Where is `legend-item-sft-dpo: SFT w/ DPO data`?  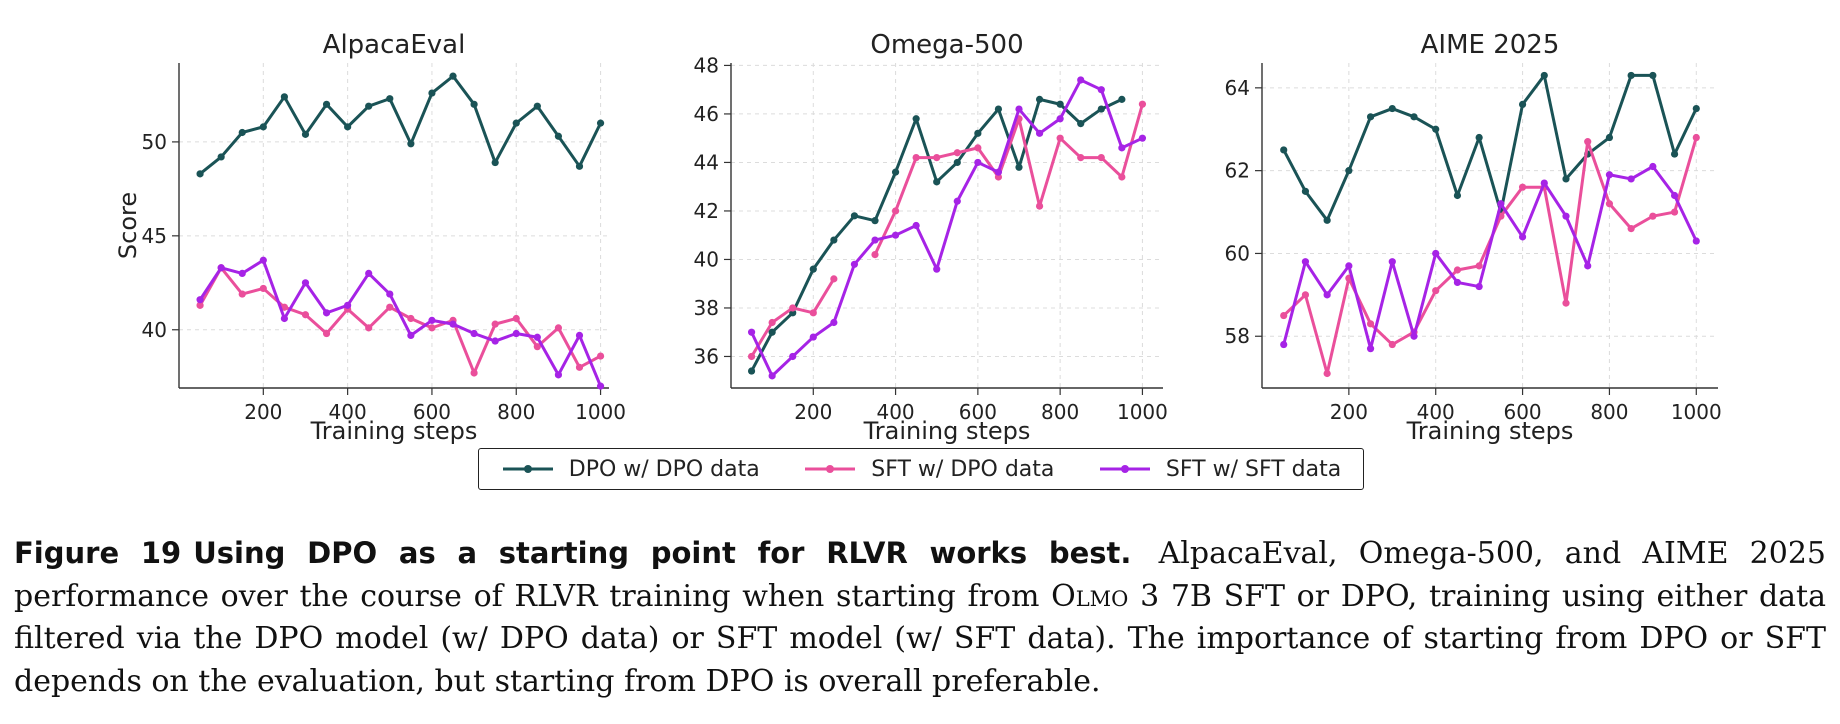 legend-item-sft-dpo: SFT w/ DPO data is located at coordinates (928, 469).